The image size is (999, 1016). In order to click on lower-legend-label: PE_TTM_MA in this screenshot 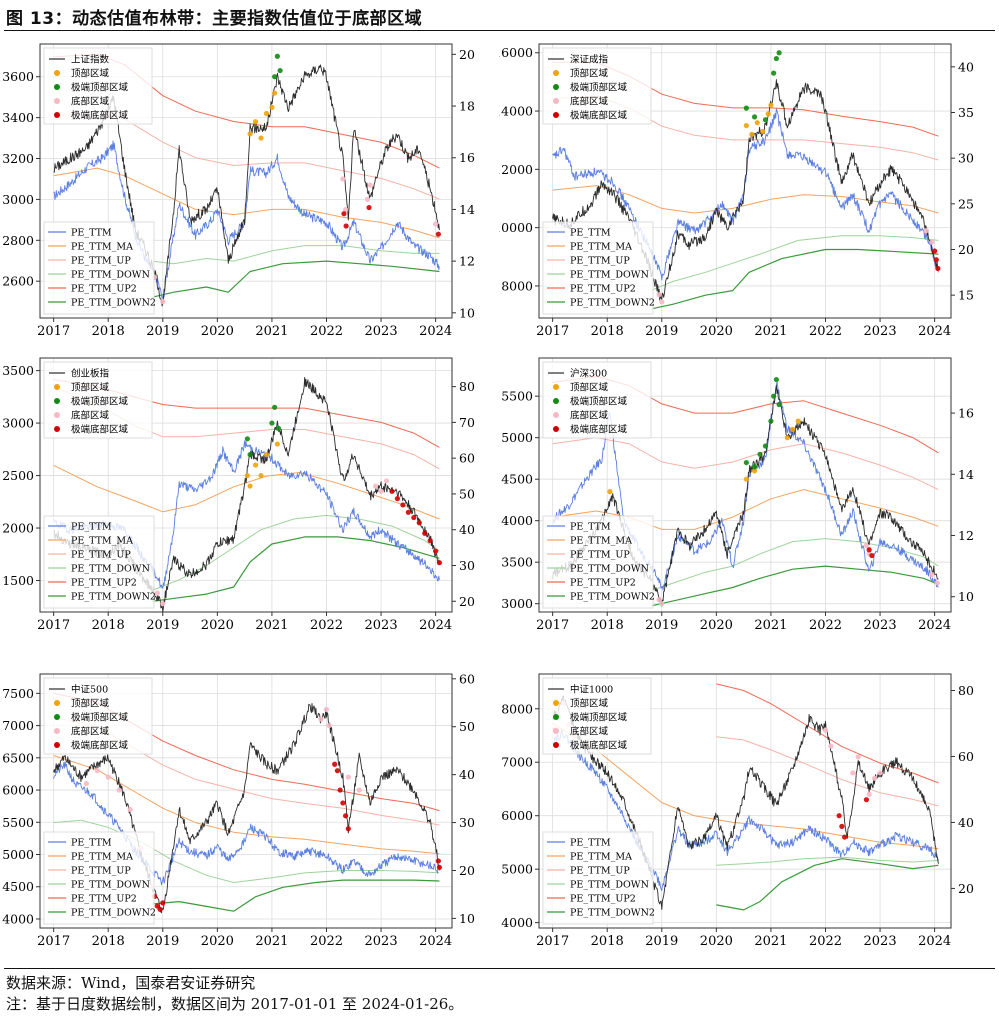, I will do `click(601, 857)`.